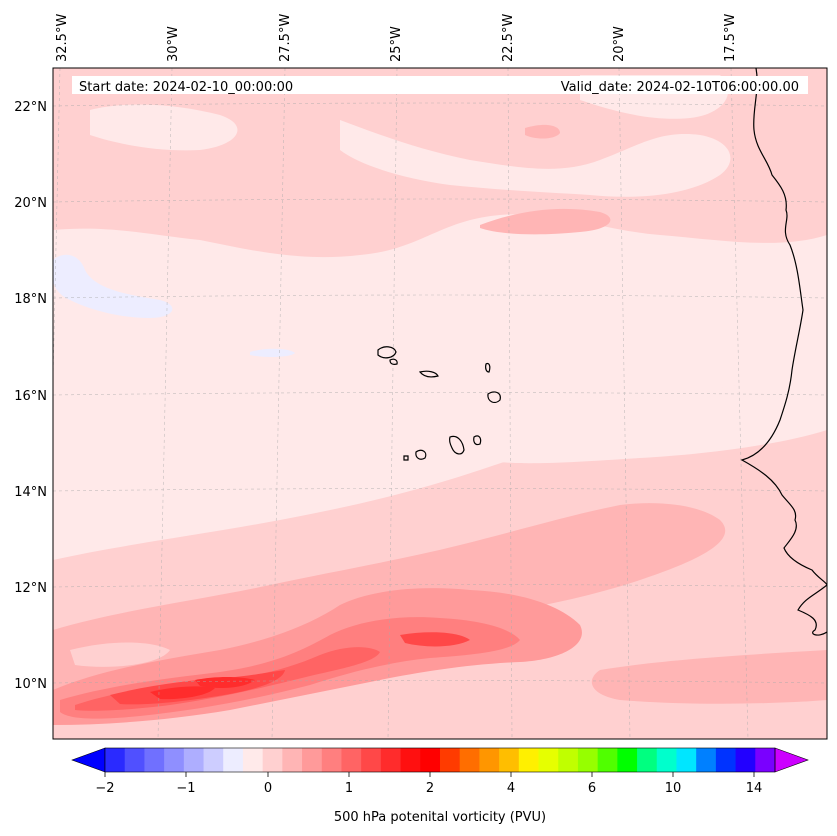 The height and width of the screenshot is (836, 837). I want to click on lon-label-22.5W: 22.5°W, so click(508, 38).